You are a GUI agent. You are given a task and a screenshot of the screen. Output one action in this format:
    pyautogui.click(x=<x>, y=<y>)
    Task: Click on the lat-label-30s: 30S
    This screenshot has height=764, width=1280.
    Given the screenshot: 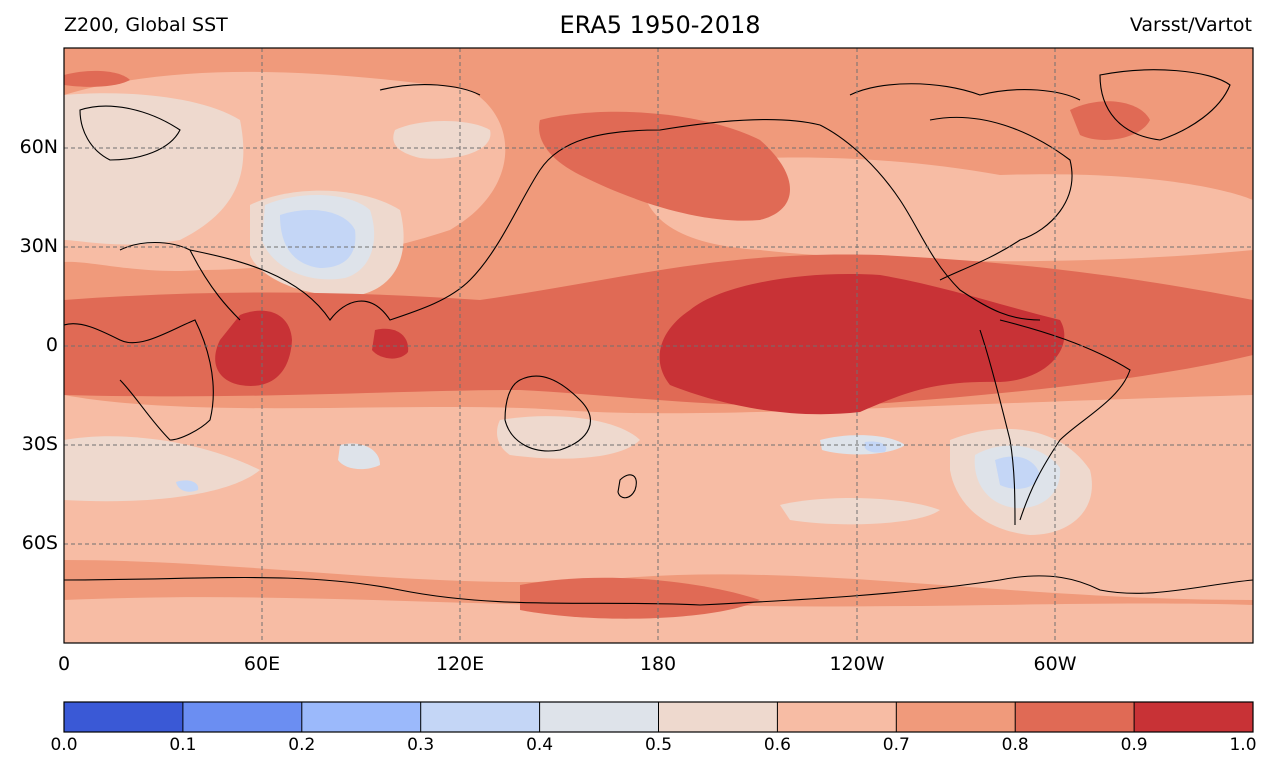 What is the action you would take?
    pyautogui.click(x=39, y=444)
    